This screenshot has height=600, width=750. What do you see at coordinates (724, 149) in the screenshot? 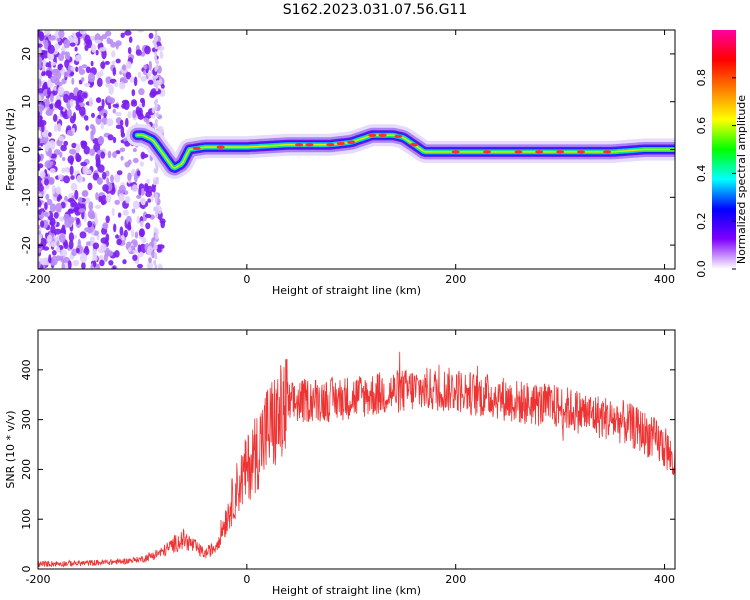
I see `colorbar` at bounding box center [724, 149].